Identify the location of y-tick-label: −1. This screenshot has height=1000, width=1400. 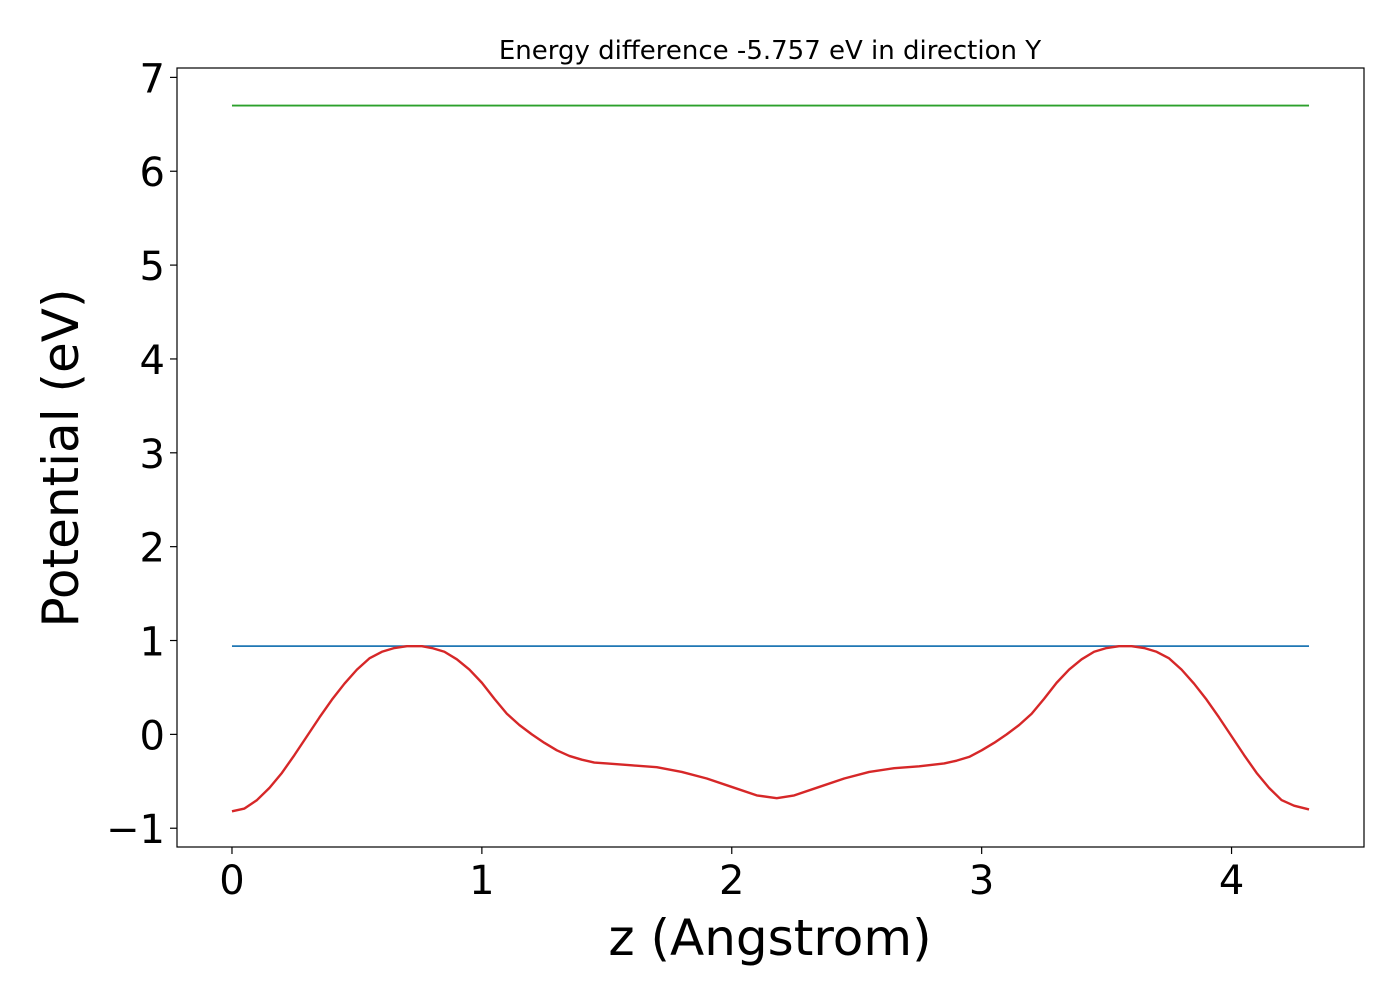
(135, 830).